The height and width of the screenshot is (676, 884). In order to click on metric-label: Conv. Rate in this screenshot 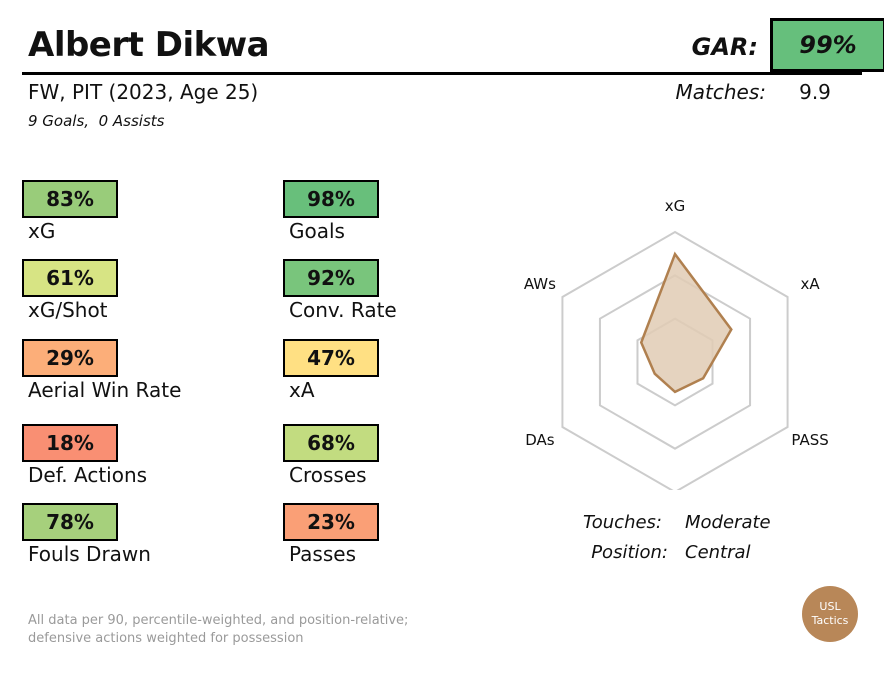, I will do `click(343, 310)`.